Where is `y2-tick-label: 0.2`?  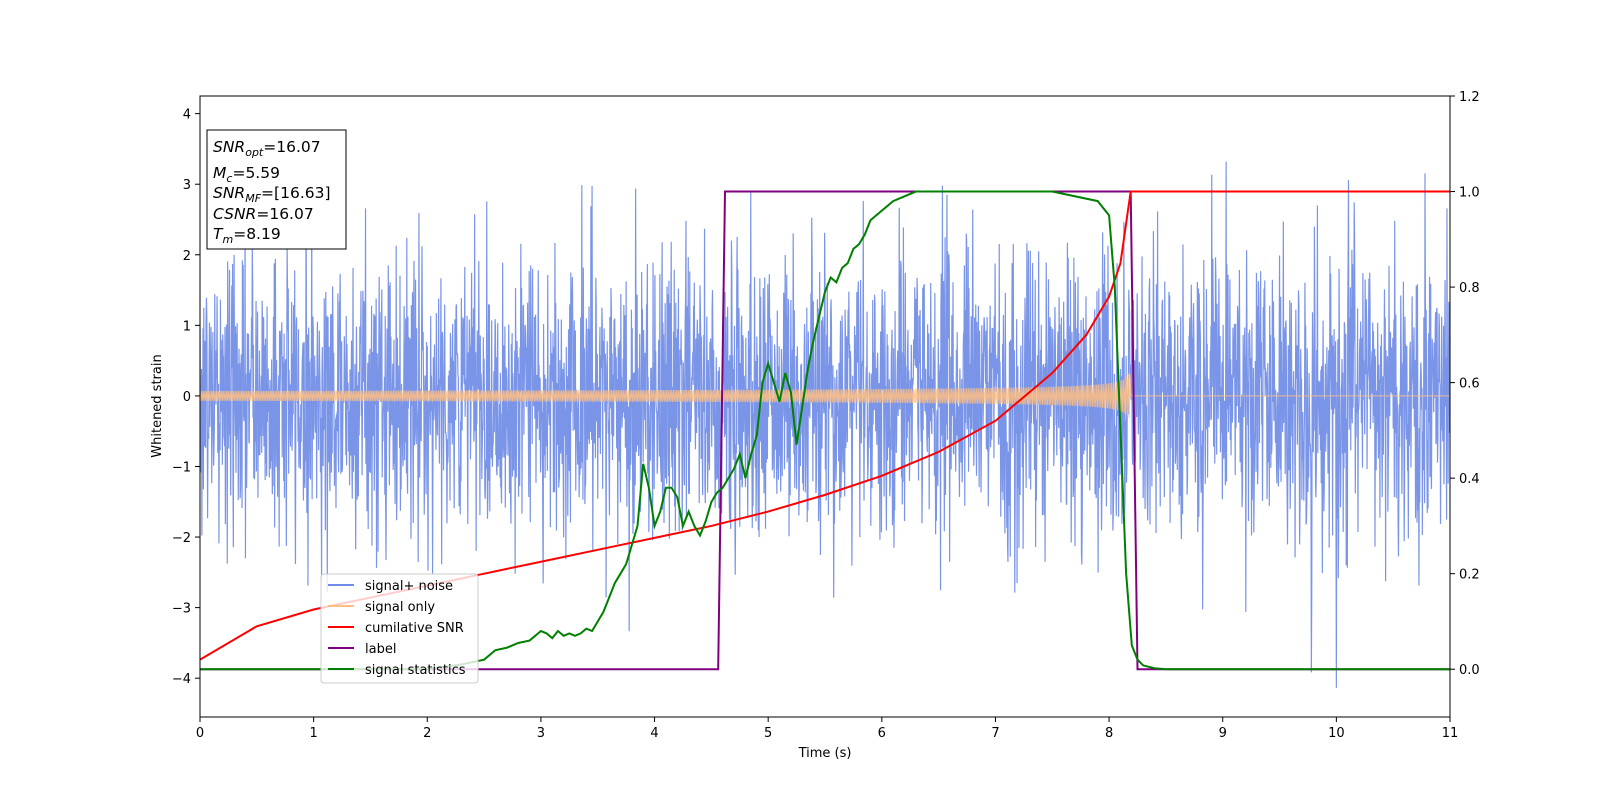
y2-tick-label: 0.2 is located at coordinates (1469, 575).